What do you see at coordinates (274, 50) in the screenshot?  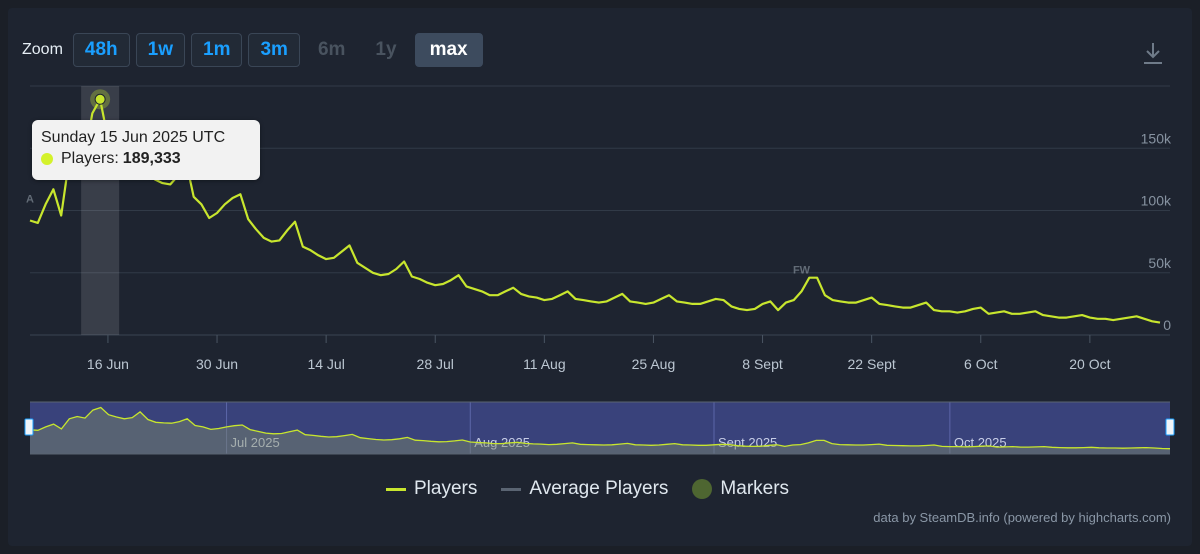 I see `zoom-3m-button: 3m` at bounding box center [274, 50].